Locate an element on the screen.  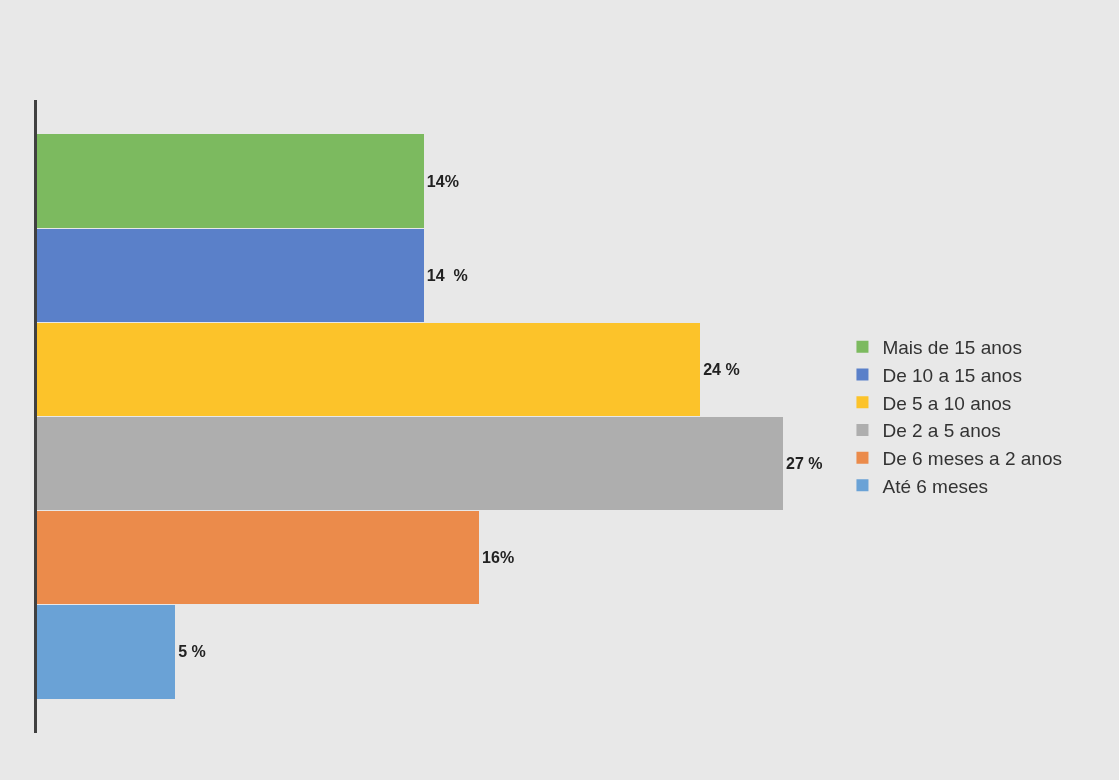
data-label: 14 % is located at coordinates (447, 275).